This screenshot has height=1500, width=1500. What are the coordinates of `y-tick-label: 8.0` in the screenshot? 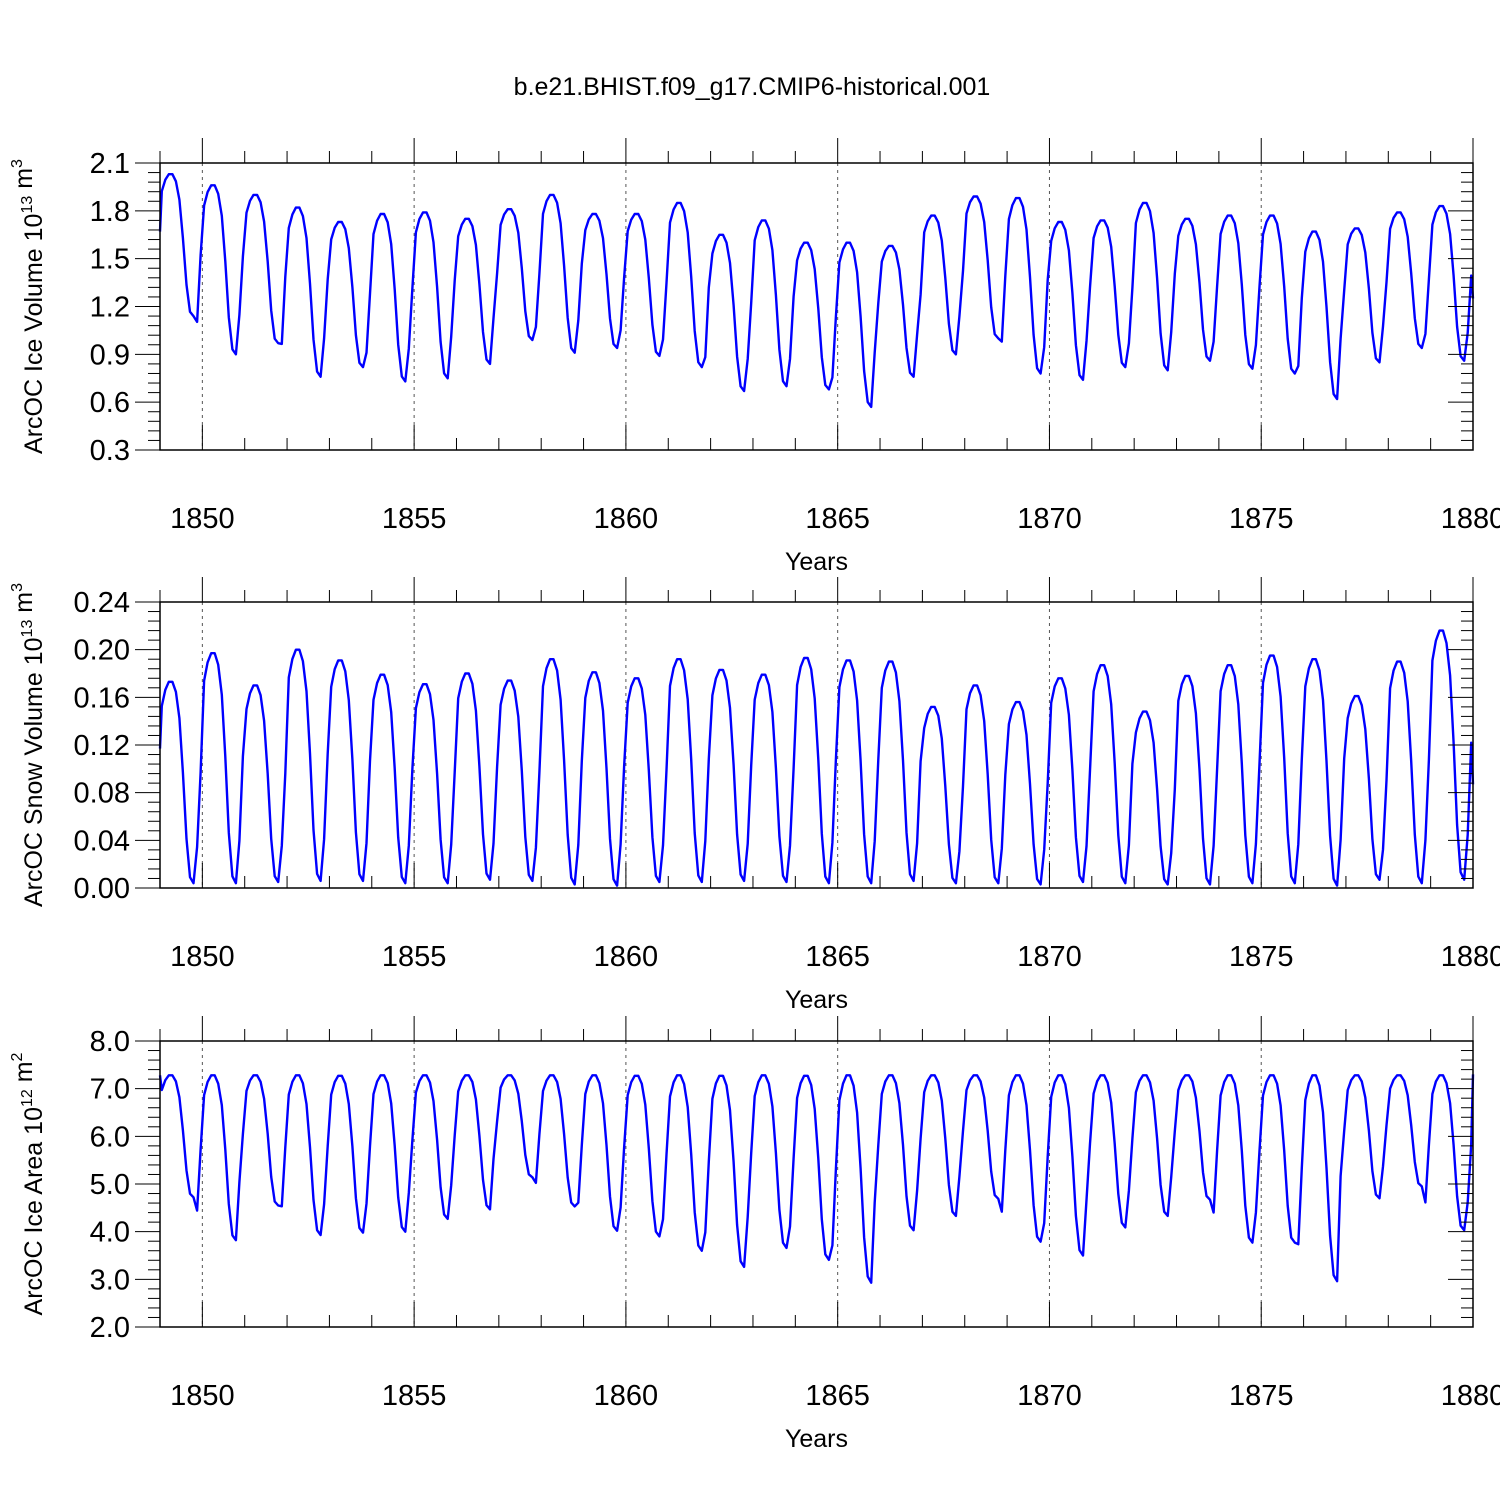 It's located at (110, 1042).